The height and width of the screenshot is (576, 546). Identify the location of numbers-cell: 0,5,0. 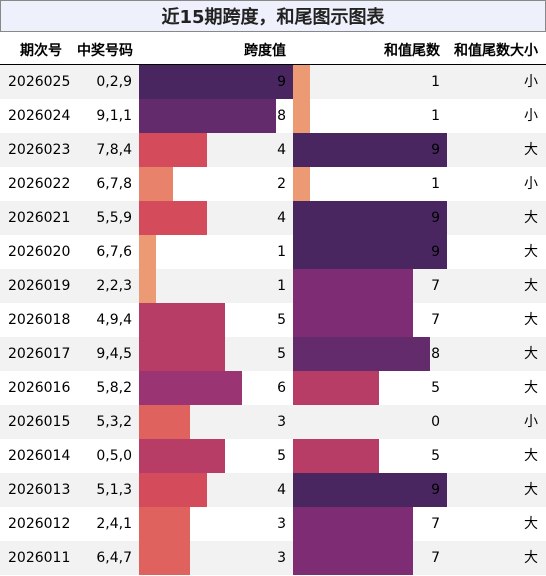
(114, 456).